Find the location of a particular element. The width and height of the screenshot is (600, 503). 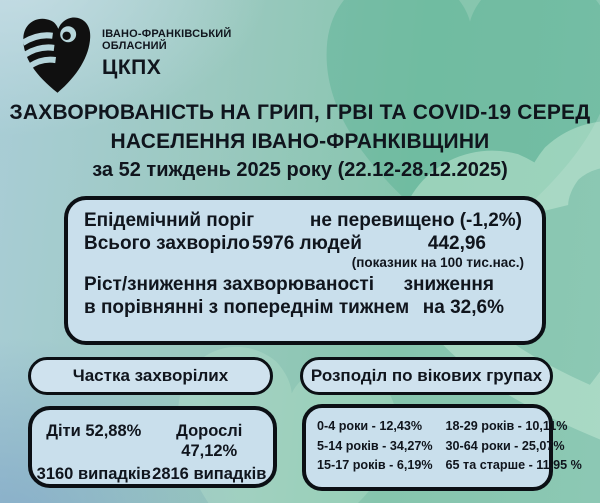

trend-row: Ріст/зниження захворюваності зниження is located at coordinates (306, 284).